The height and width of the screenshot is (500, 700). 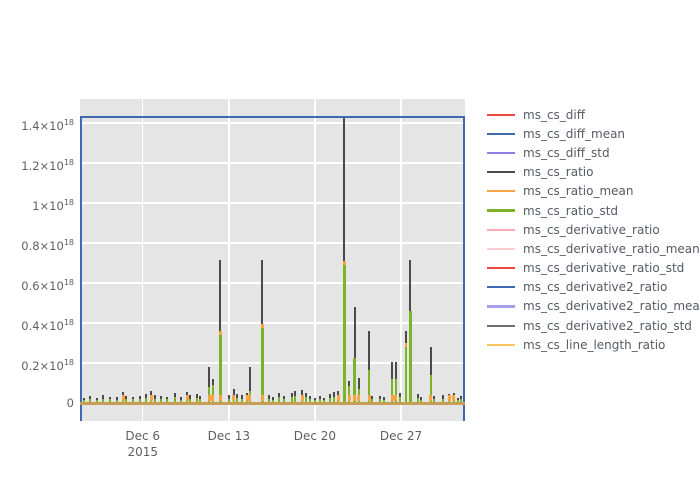 What do you see at coordinates (595, 287) in the screenshot?
I see `legend-item-label: ms_cs_derivative2_ratio` at bounding box center [595, 287].